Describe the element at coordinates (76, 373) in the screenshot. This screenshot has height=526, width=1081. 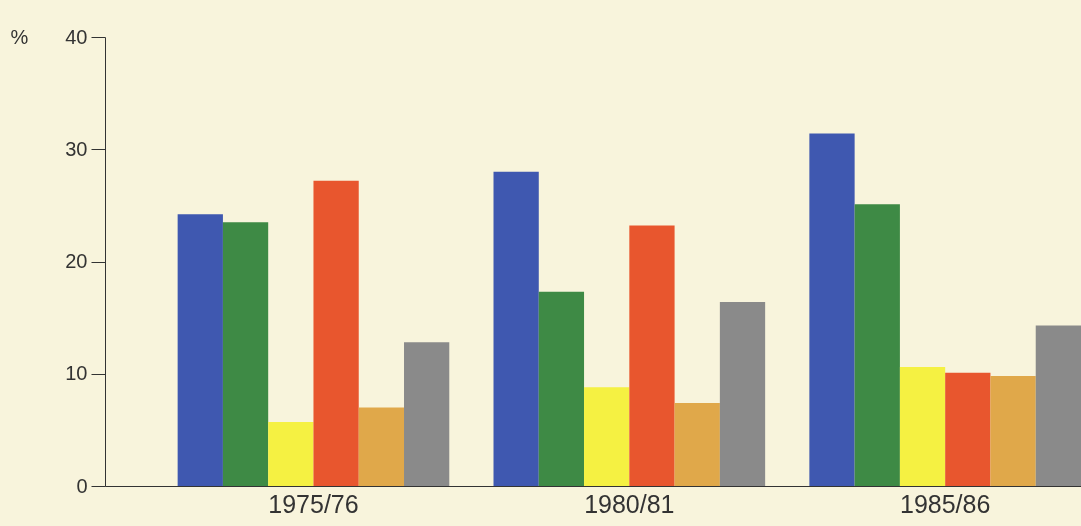
I see `y-tick-label: 10` at that location.